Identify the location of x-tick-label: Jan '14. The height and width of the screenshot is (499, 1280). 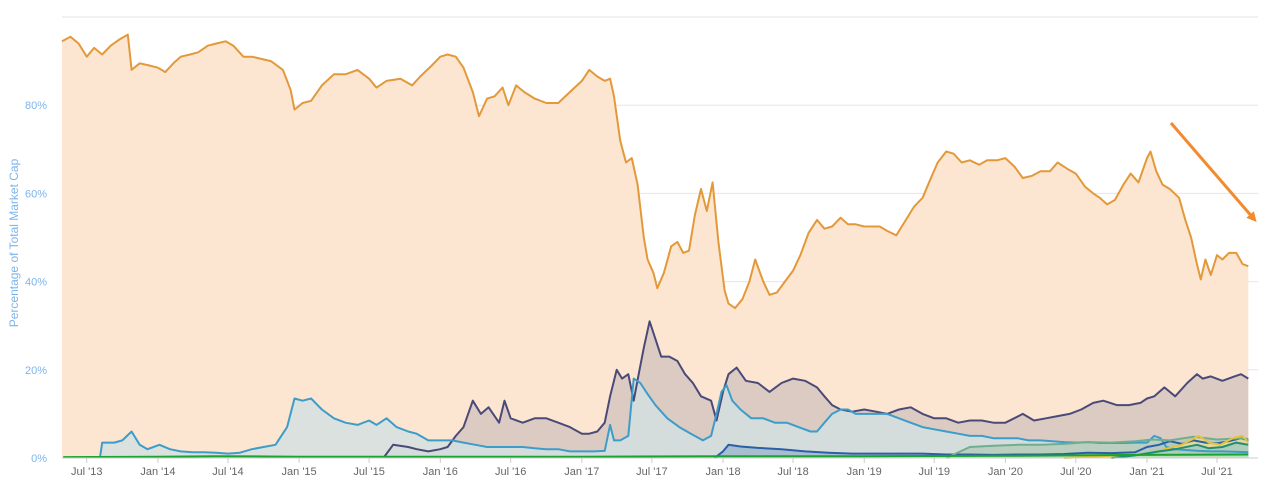
(157, 472).